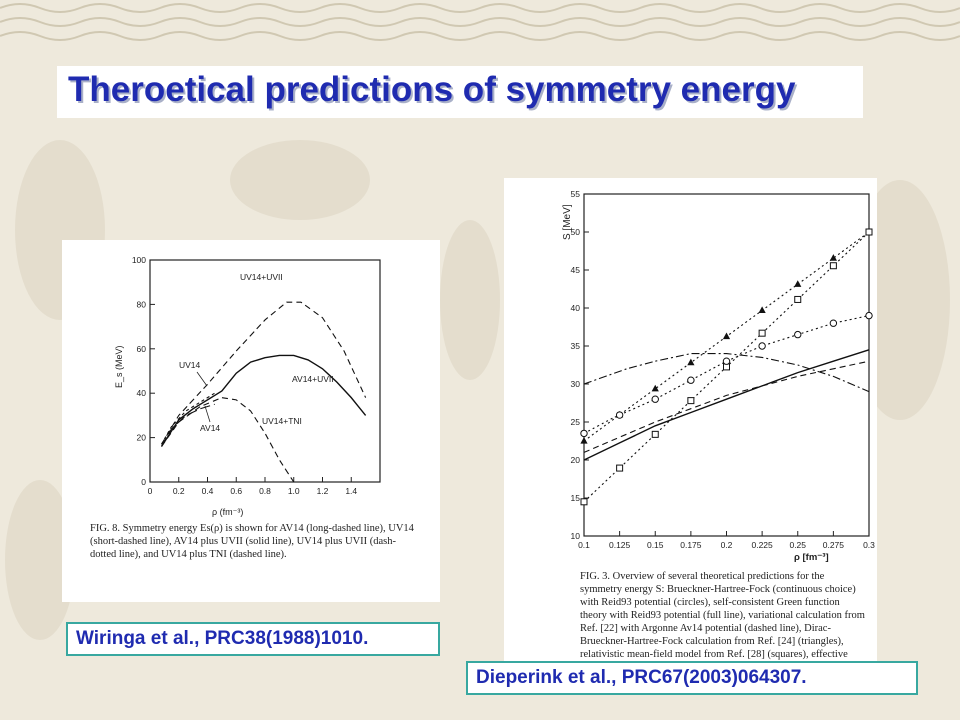 This screenshot has width=960, height=720. Describe the element at coordinates (576, 194) in the screenshot. I see `right-chart-y-tick-label: 55` at that location.